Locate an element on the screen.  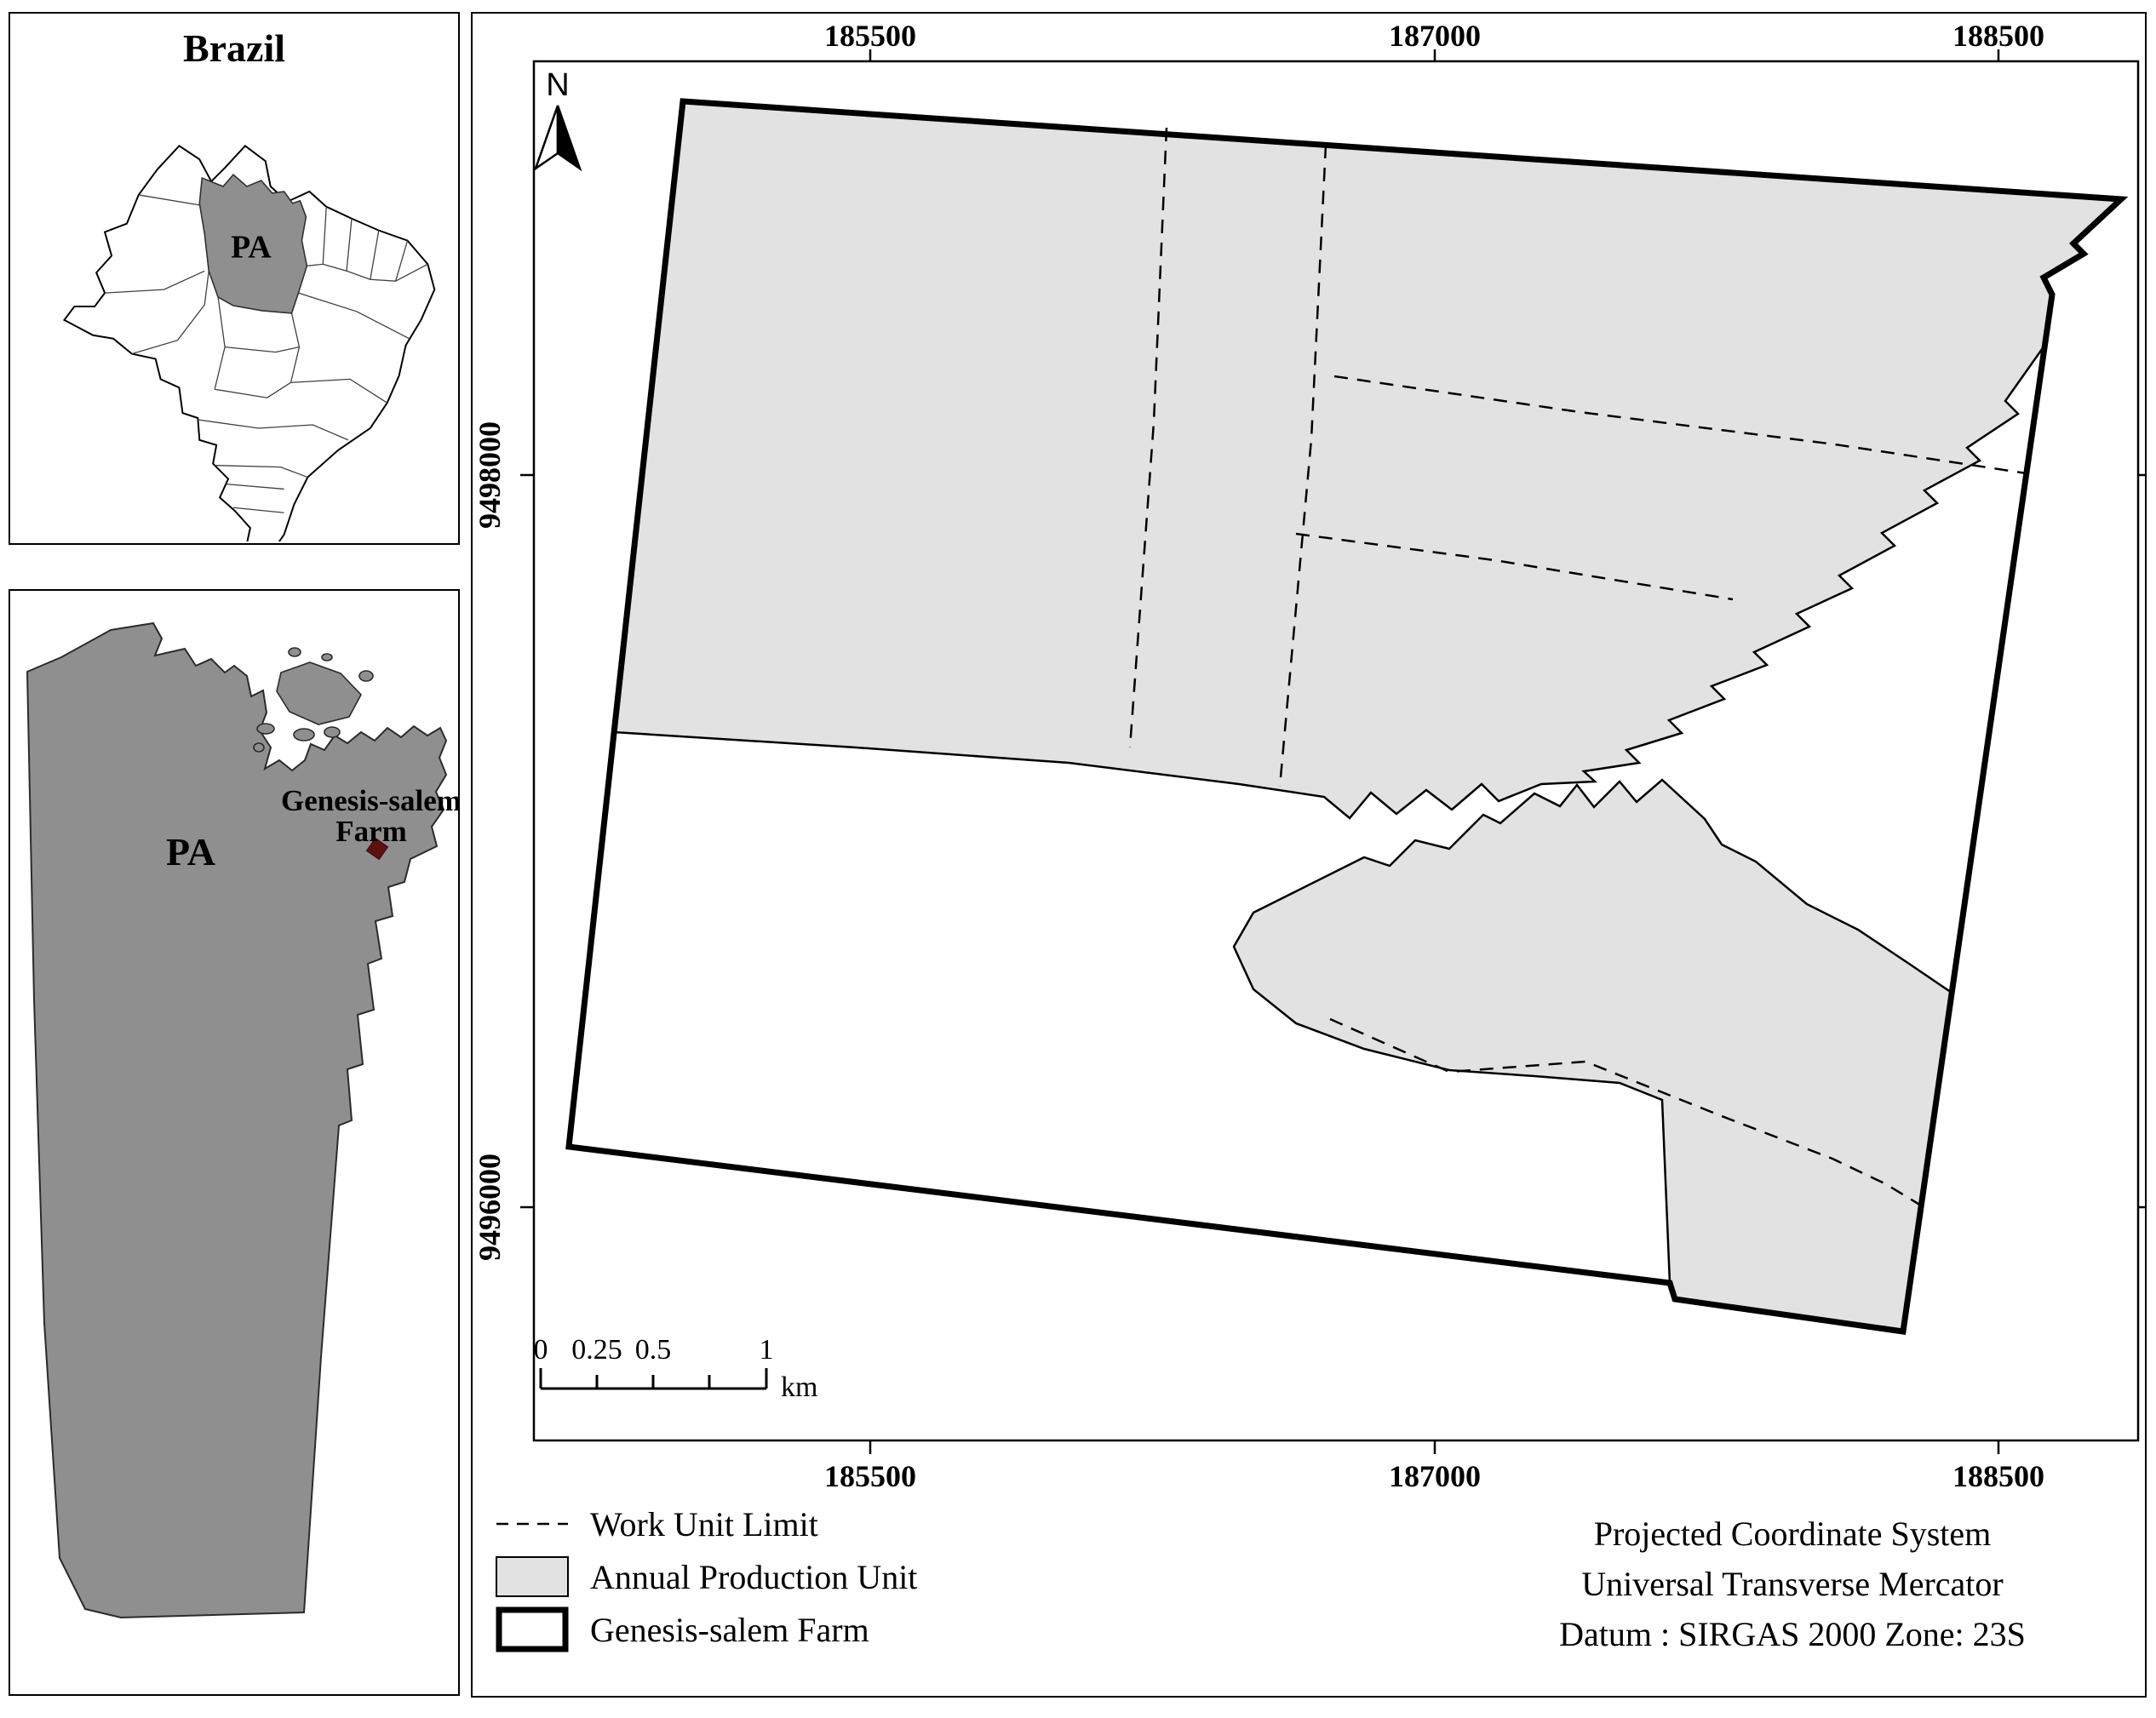
north-arrow: N is located at coordinates (557, 119).